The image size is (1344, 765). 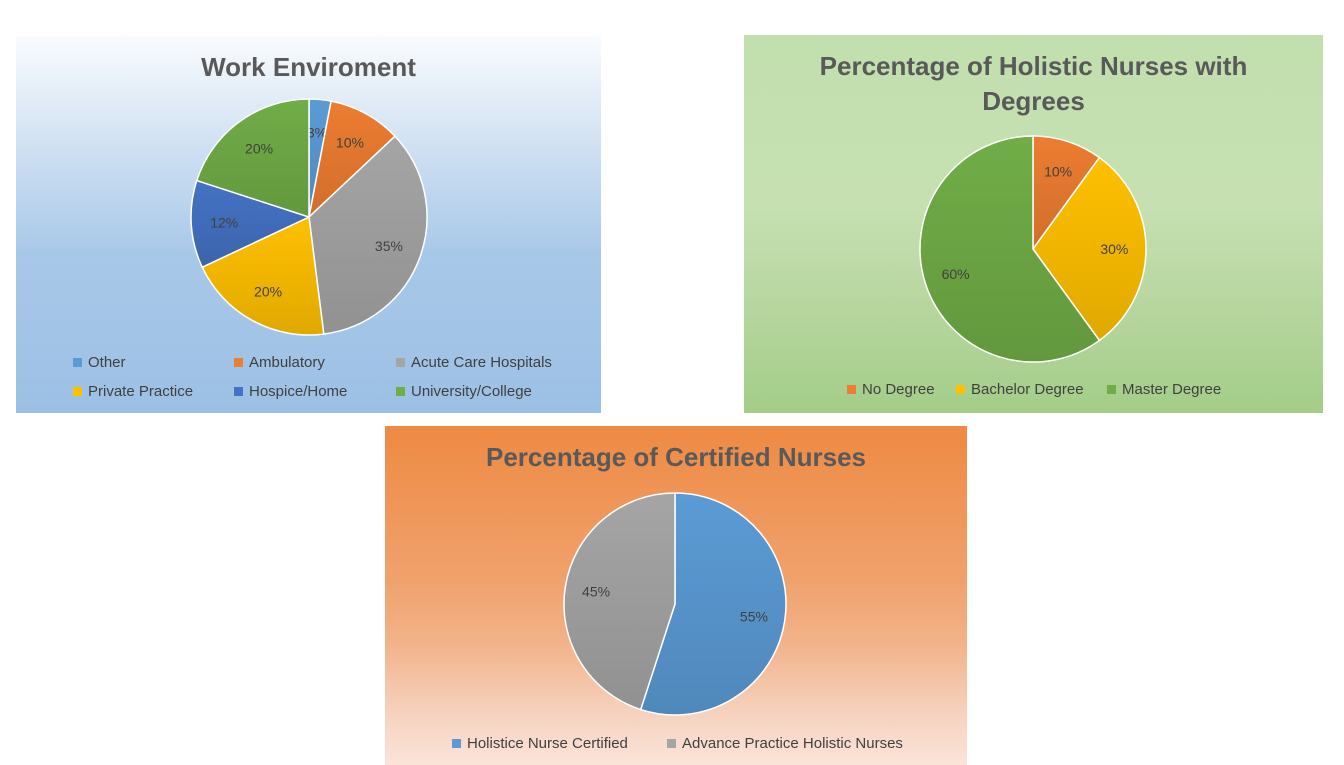 I want to click on legend-label: Master Degree, so click(x=1172, y=389).